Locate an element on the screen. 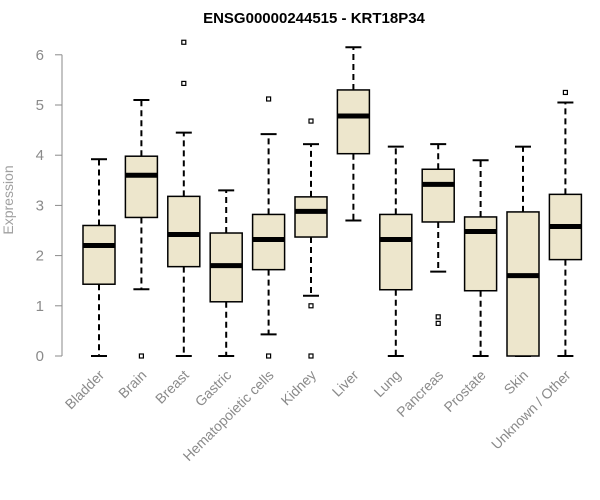 This screenshot has height=500, width=600. y-tick-label: 5 is located at coordinates (40, 105).